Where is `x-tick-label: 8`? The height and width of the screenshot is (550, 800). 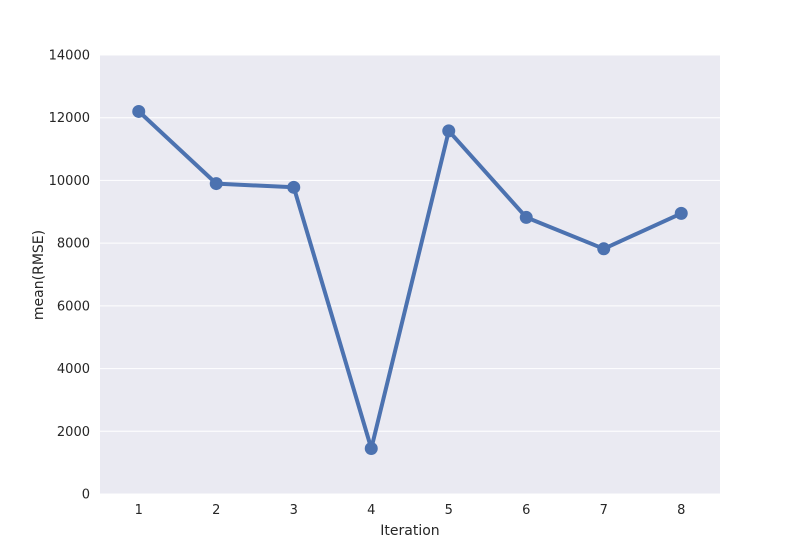 x-tick-label: 8 is located at coordinates (681, 510).